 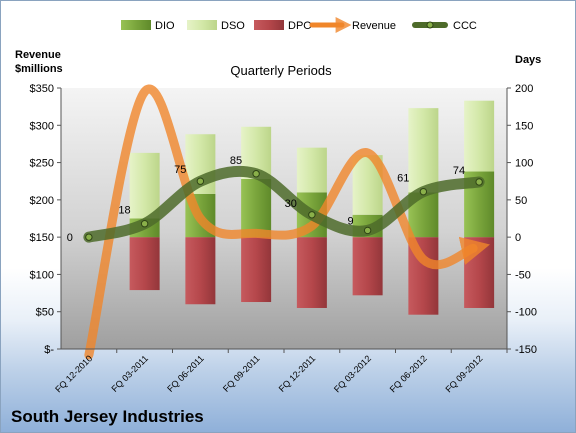 What do you see at coordinates (284, 204) in the screenshot?
I see `ccc-series-line` at bounding box center [284, 204].